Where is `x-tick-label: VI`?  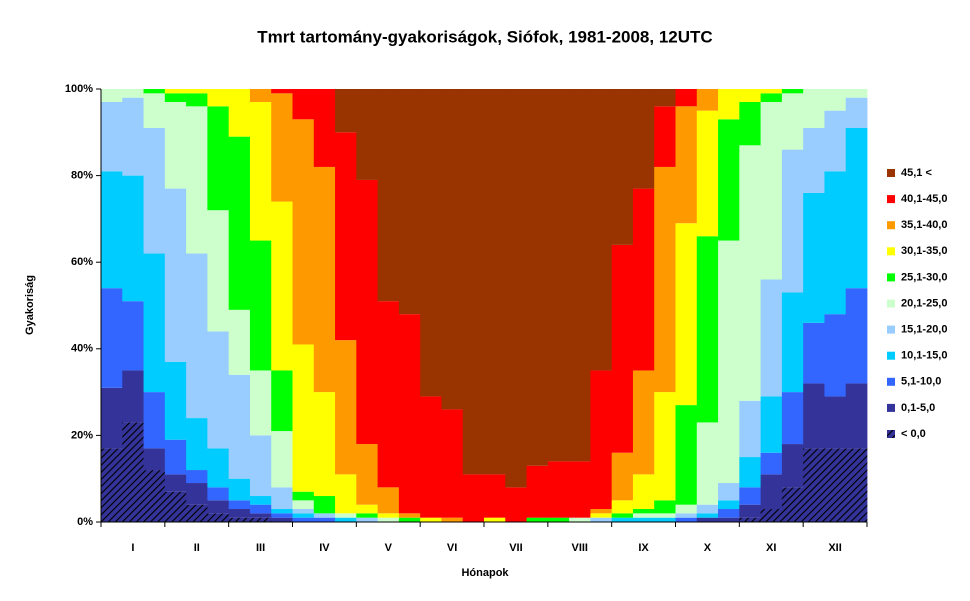
x-tick-label: VI is located at coordinates (452, 548).